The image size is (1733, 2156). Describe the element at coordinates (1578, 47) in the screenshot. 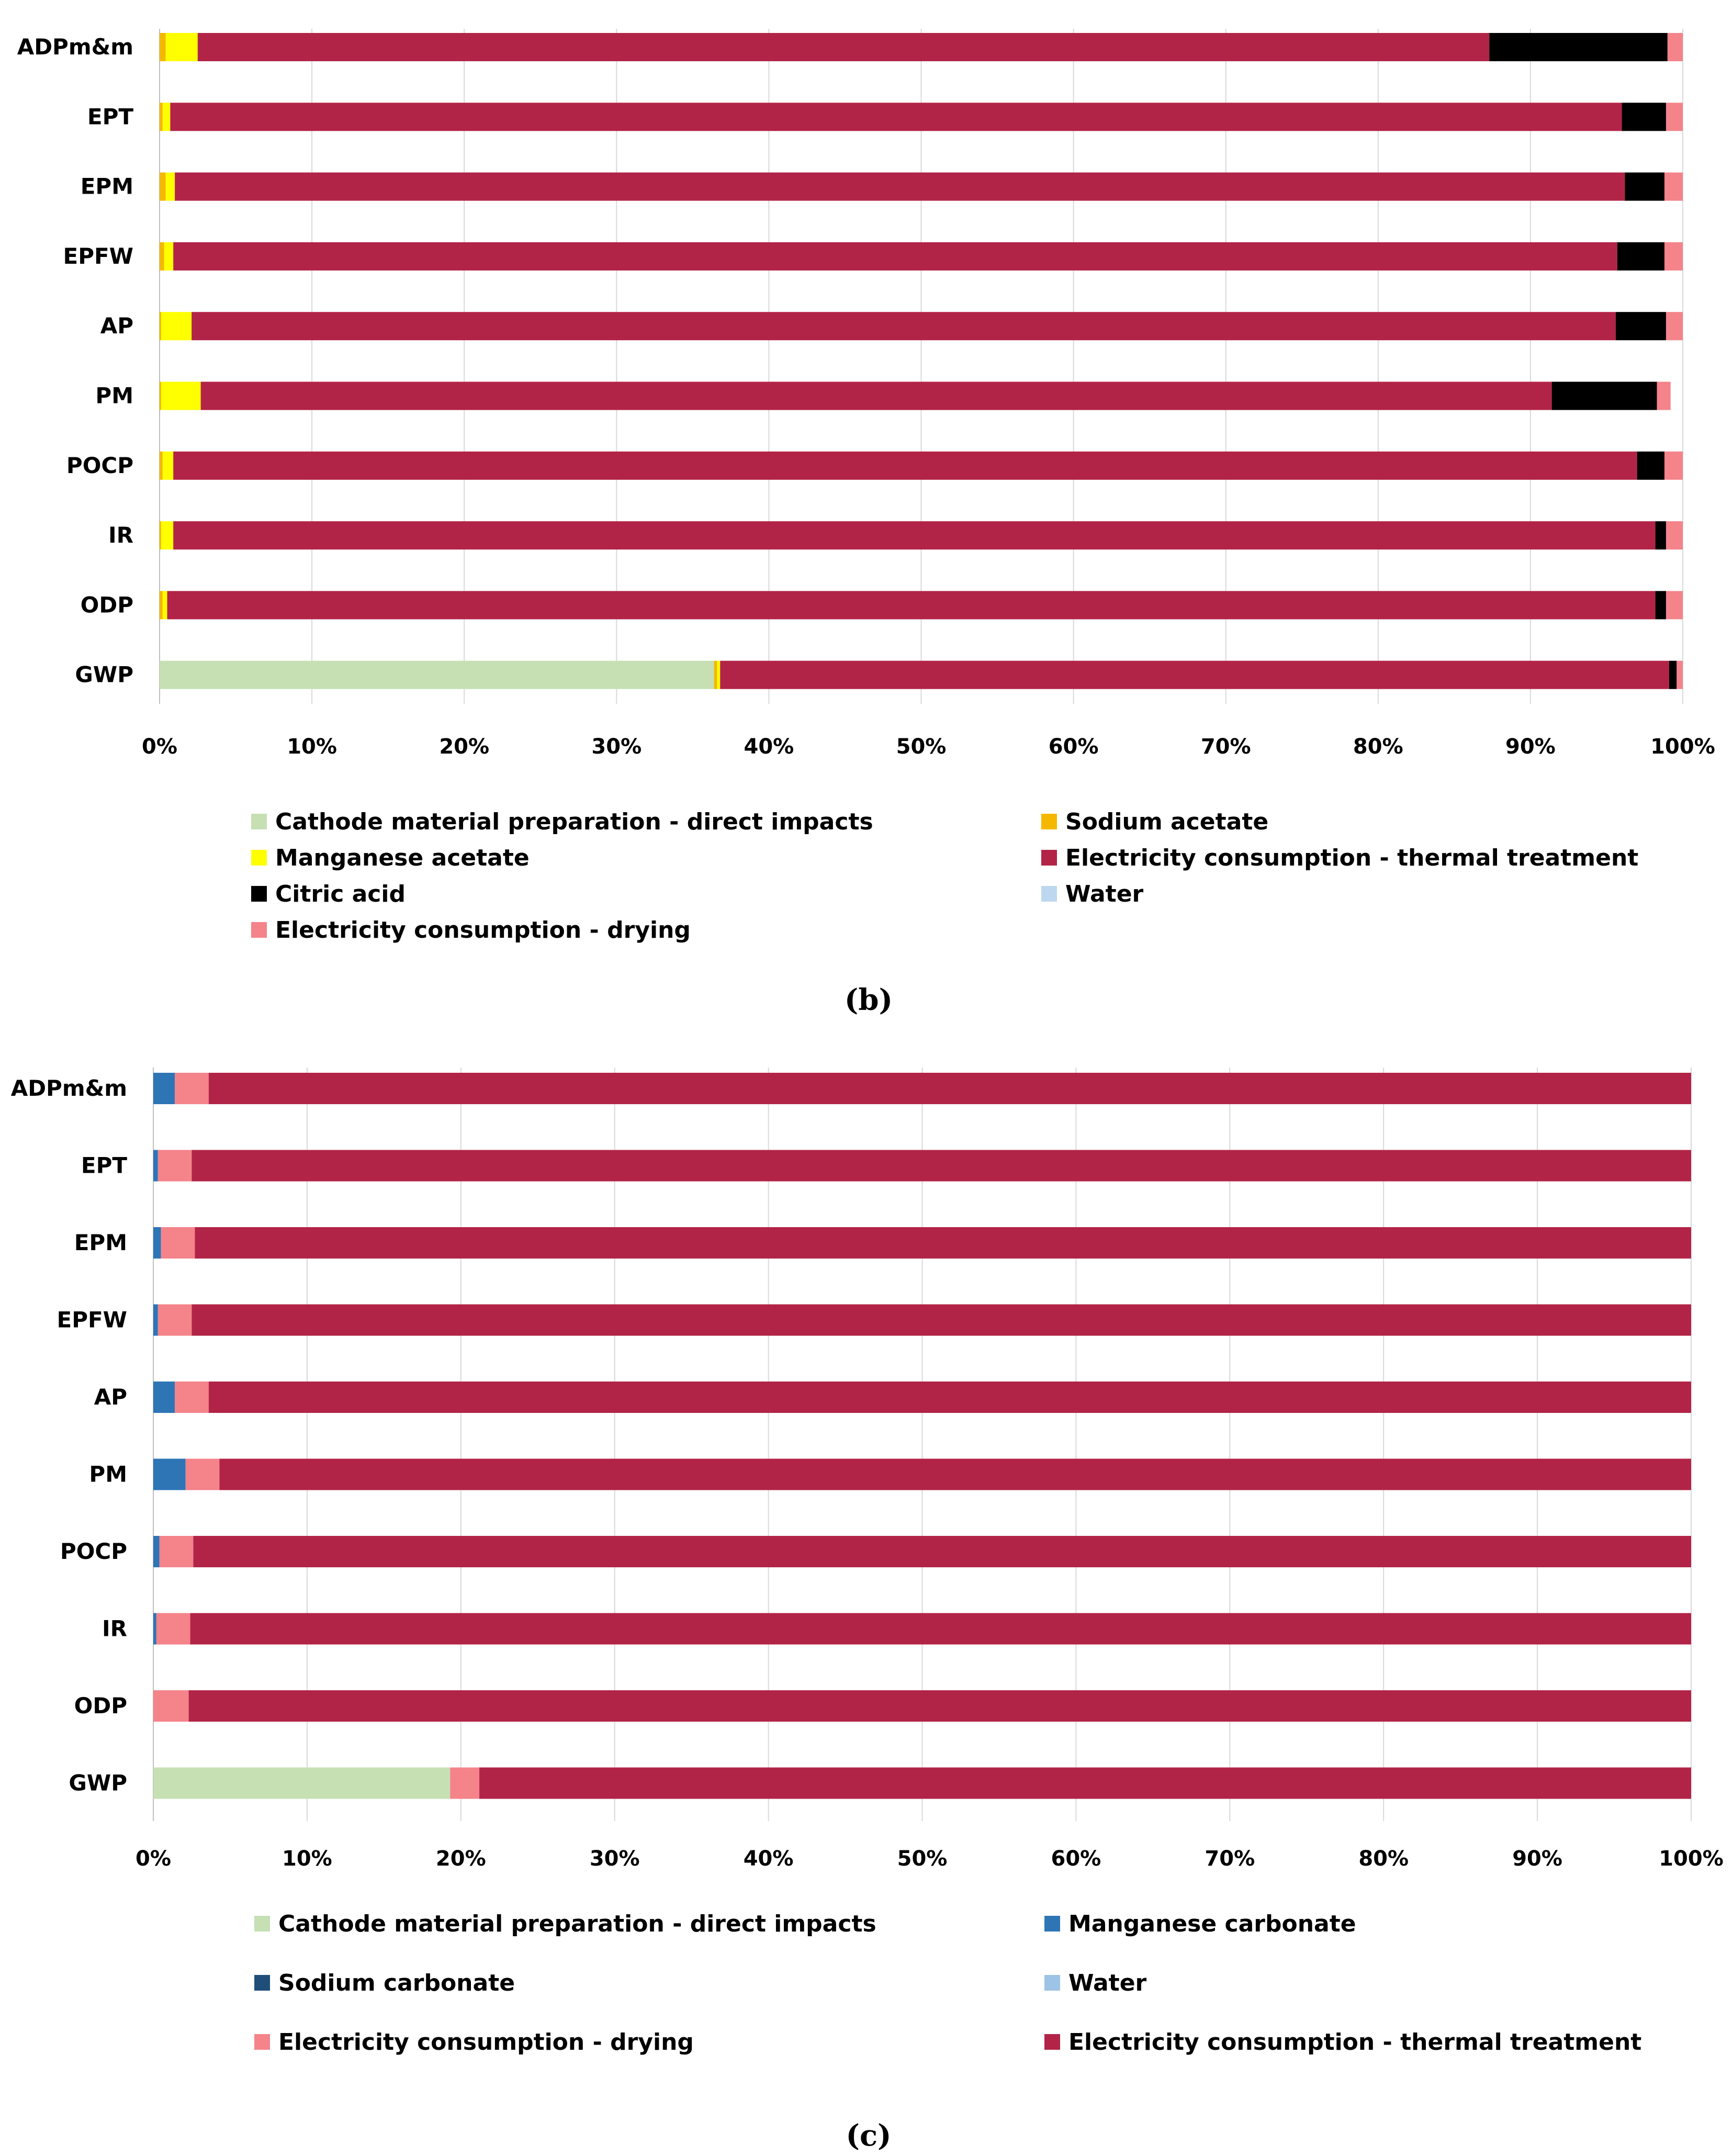

I see `bar-segment-citric-acid-adpmandm` at that location.